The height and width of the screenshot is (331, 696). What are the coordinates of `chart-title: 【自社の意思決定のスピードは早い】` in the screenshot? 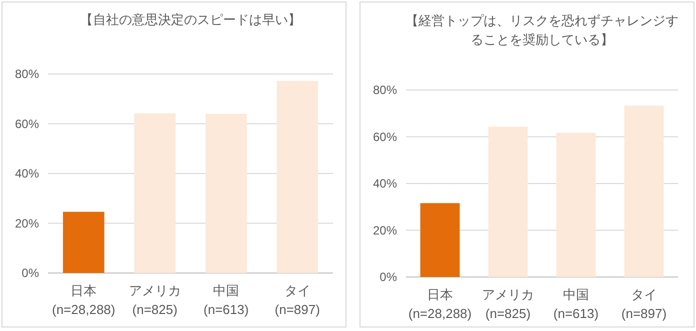 It's located at (190, 20).